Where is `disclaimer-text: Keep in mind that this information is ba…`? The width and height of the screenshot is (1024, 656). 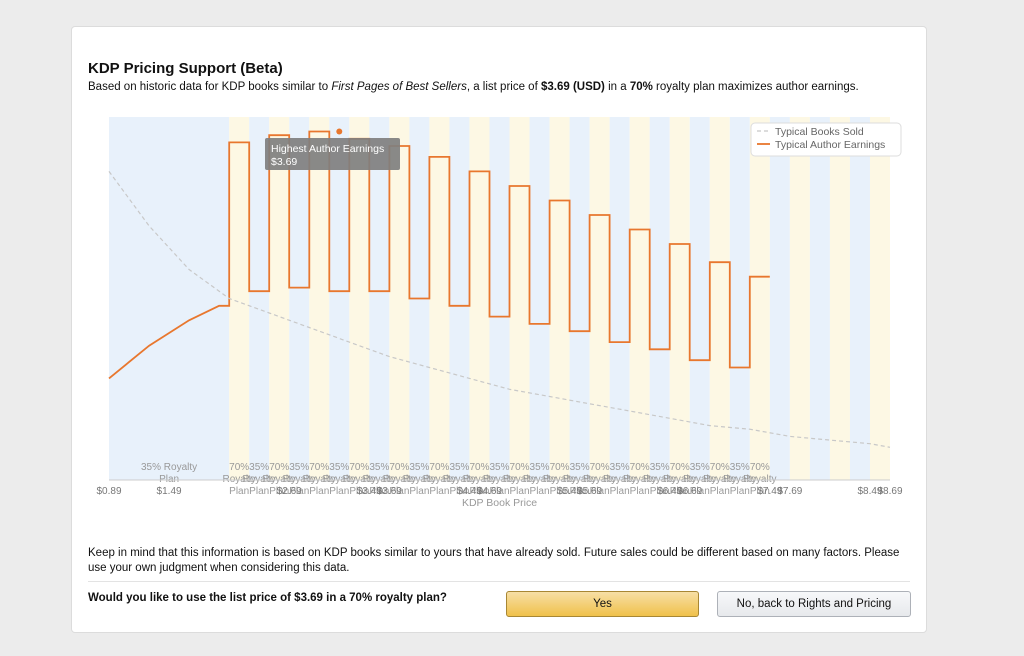
disclaimer-text: Keep in mind that this information is ba… is located at coordinates (494, 560).